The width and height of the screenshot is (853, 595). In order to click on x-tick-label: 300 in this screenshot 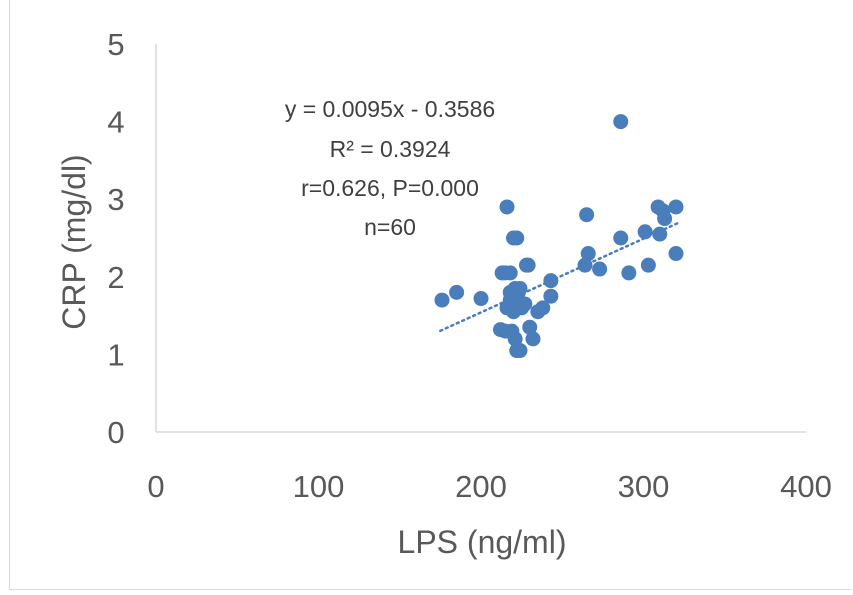, I will do `click(644, 486)`.